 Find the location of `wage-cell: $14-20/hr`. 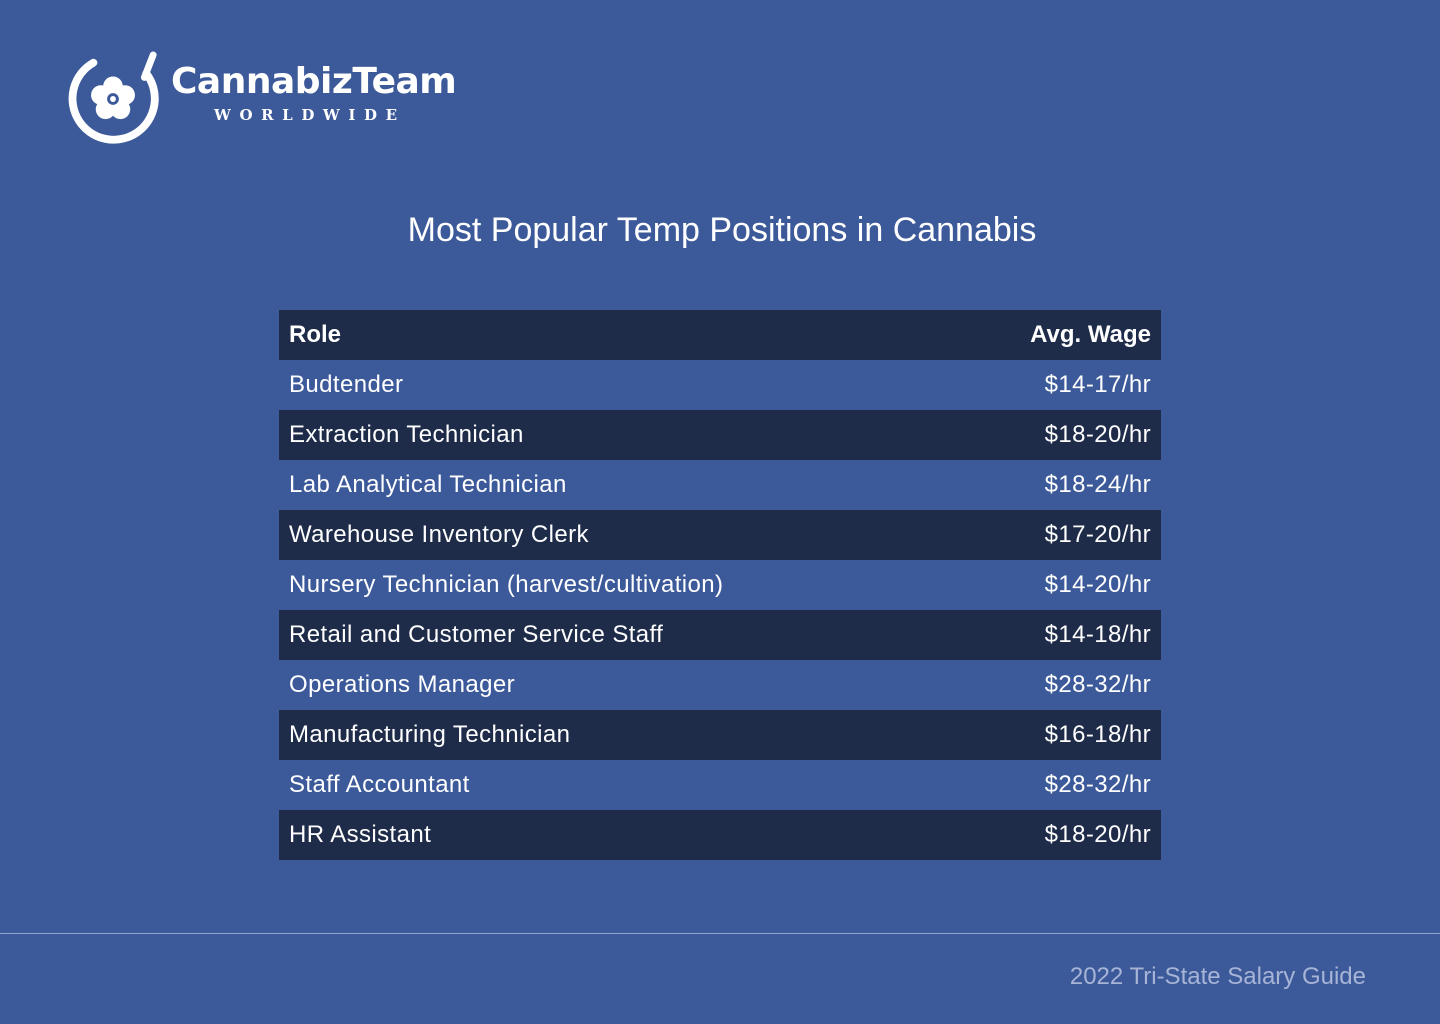

wage-cell: $14-20/hr is located at coordinates (1097, 584).